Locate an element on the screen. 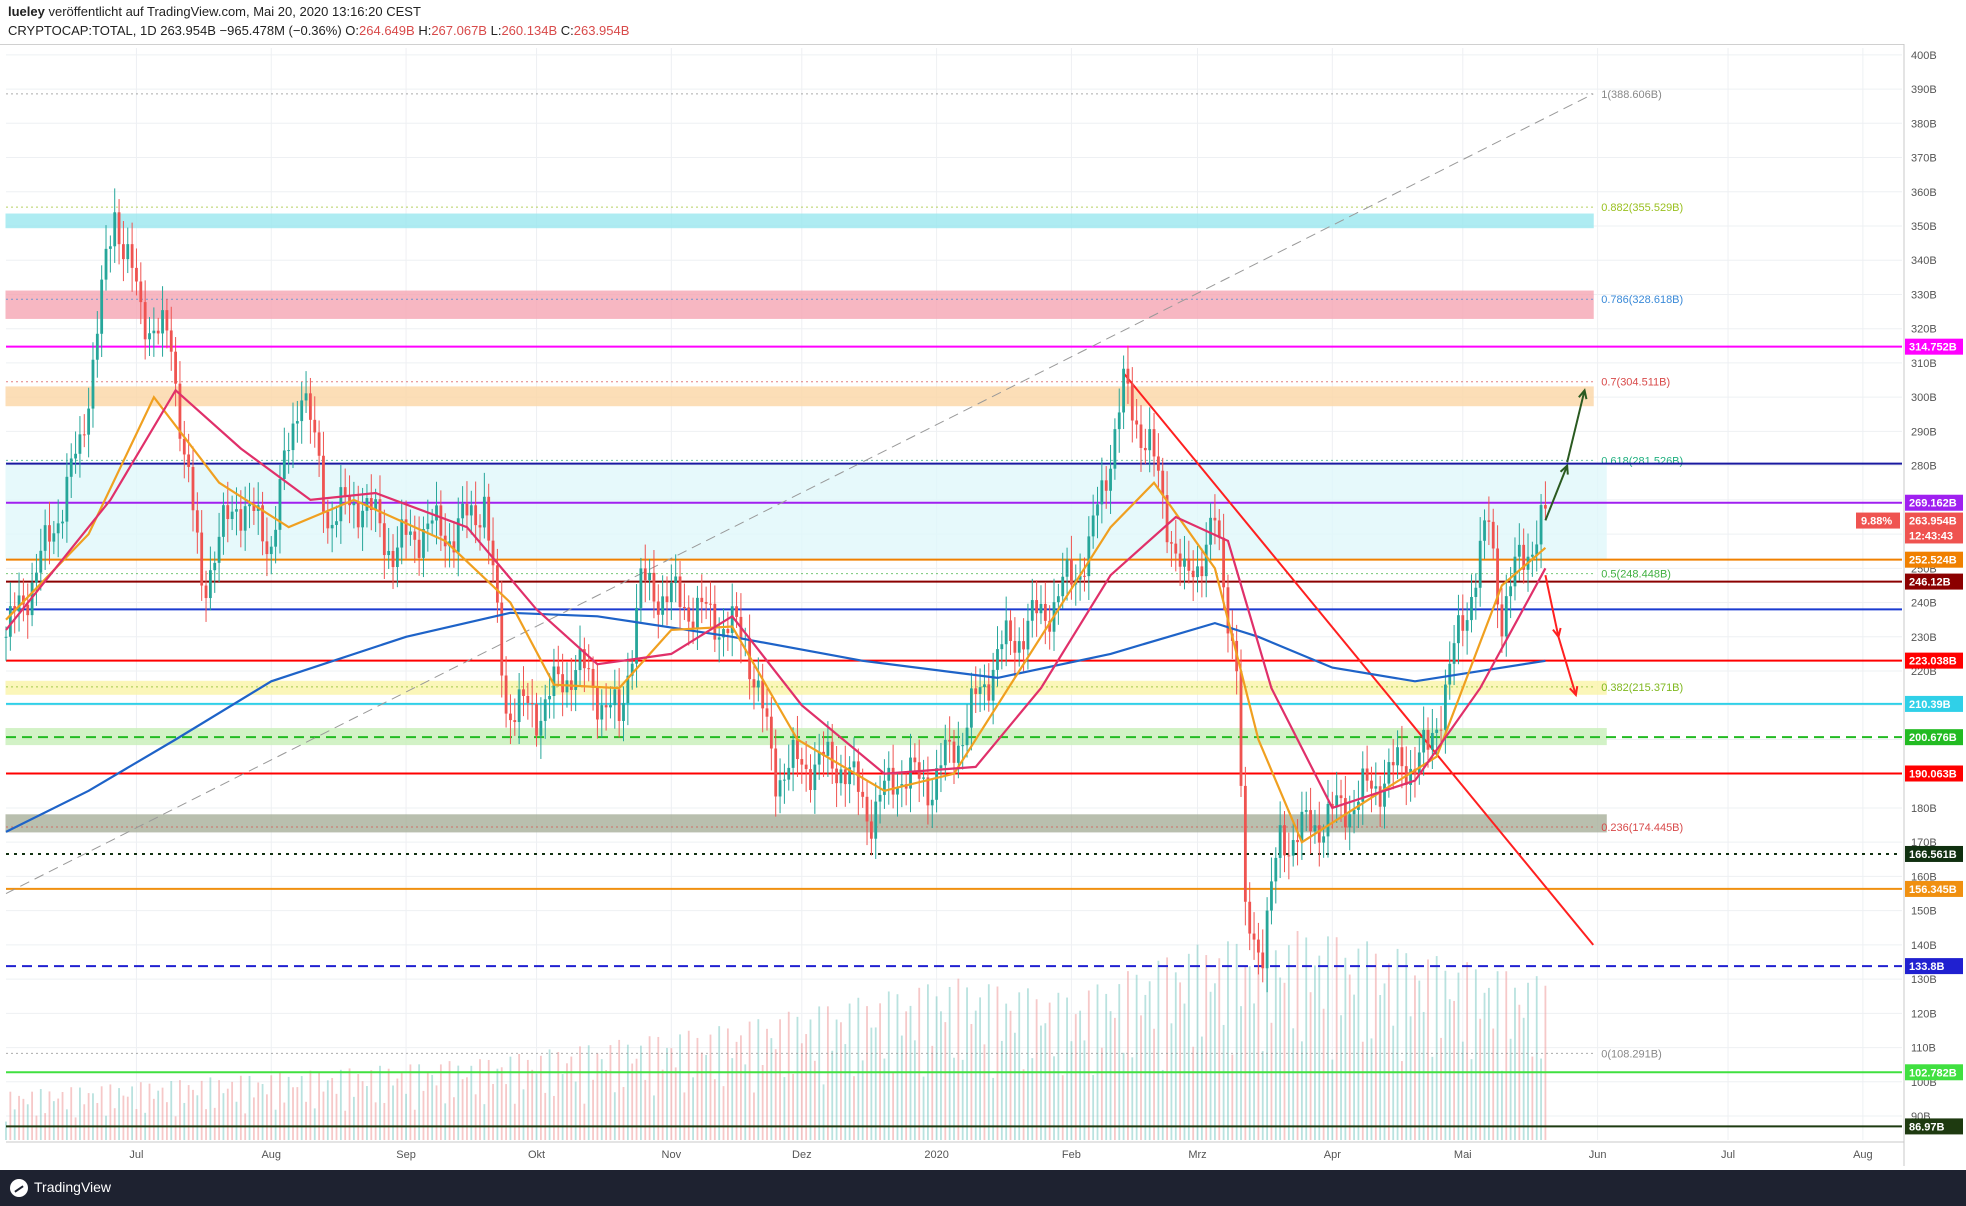  brand-name: TradingView is located at coordinates (73, 1187).